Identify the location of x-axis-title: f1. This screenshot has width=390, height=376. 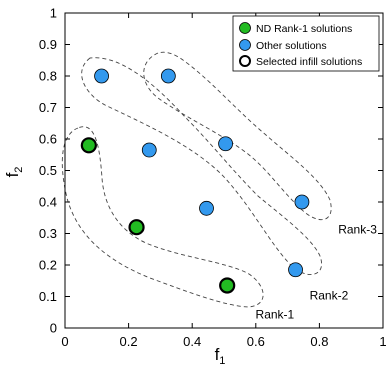
(220, 356).